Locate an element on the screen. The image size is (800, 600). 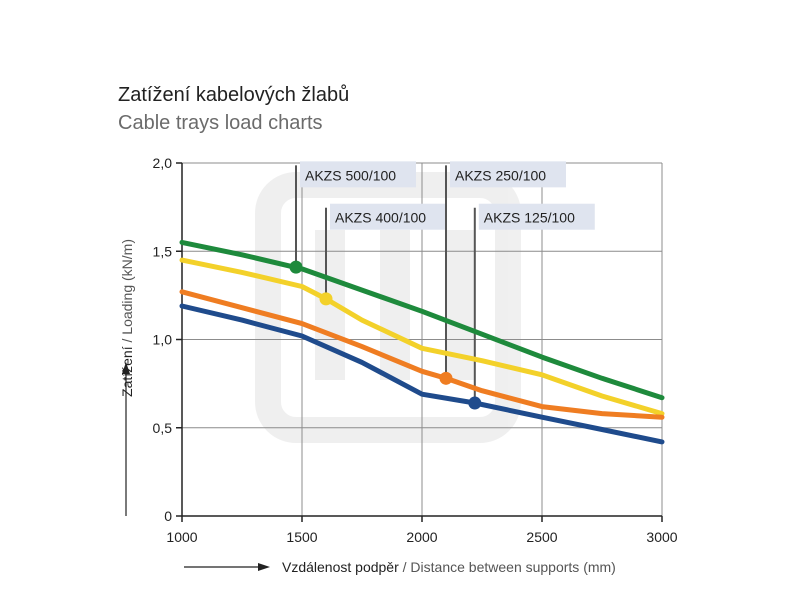
x-tick-label: 2500 is located at coordinates (541, 537).